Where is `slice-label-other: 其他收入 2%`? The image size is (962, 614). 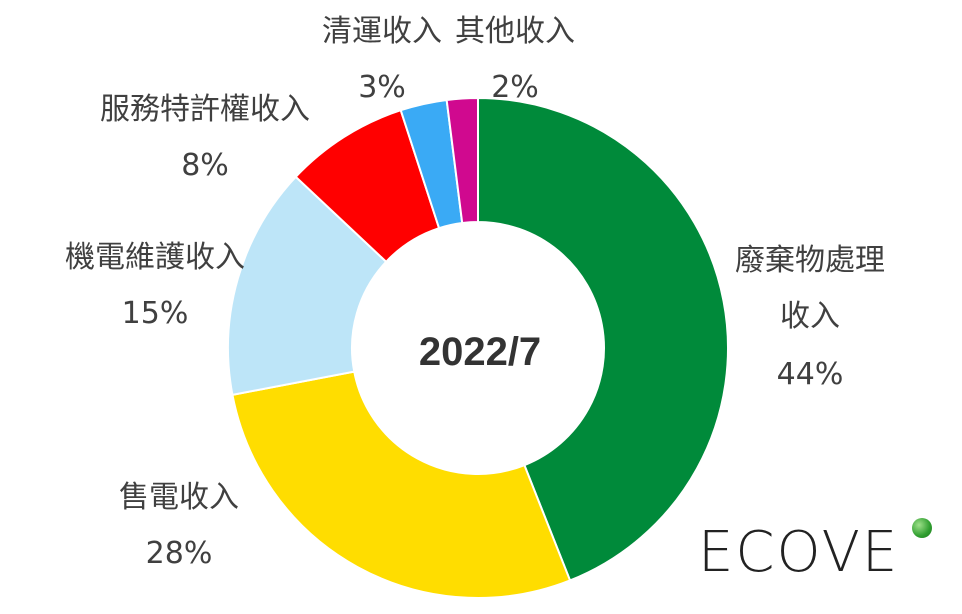
slice-label-other: 其他收入 2% is located at coordinates (515, 60).